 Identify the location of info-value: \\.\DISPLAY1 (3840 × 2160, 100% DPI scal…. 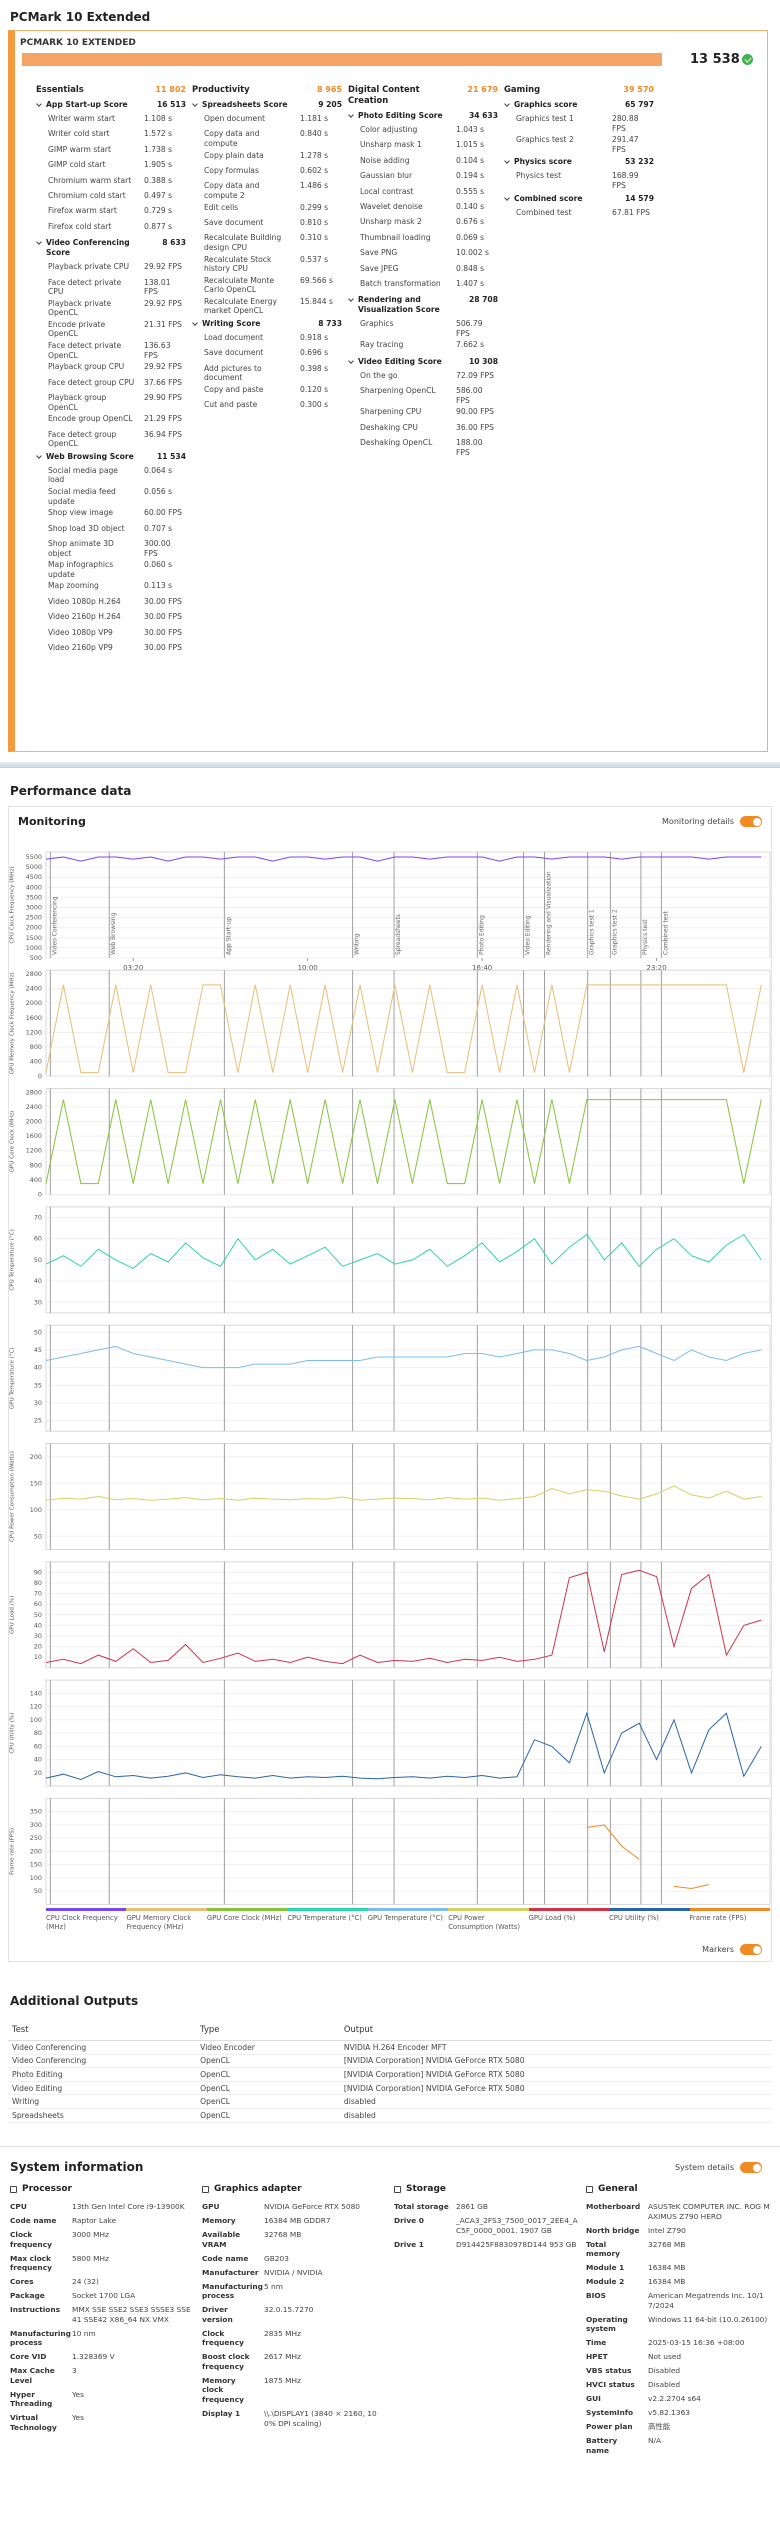
(320, 2418).